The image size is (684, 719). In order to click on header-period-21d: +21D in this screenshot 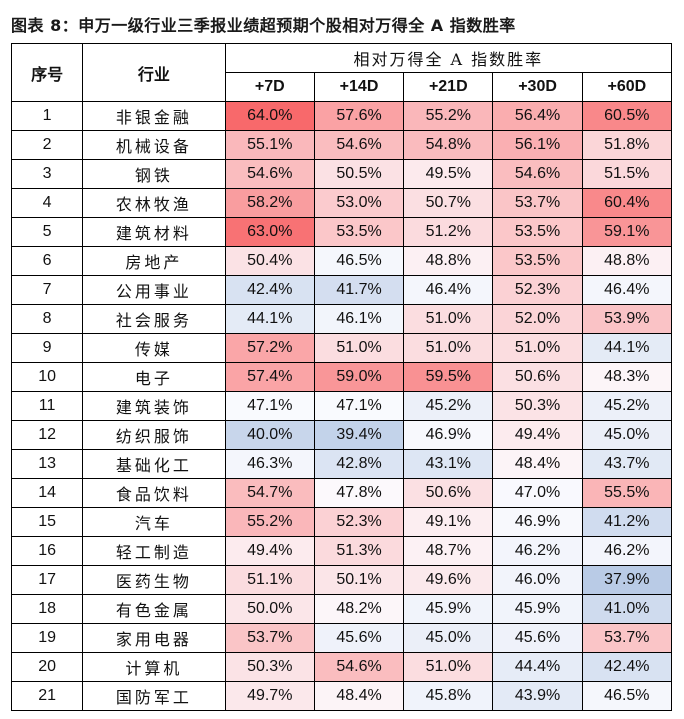, I will do `click(448, 87)`.